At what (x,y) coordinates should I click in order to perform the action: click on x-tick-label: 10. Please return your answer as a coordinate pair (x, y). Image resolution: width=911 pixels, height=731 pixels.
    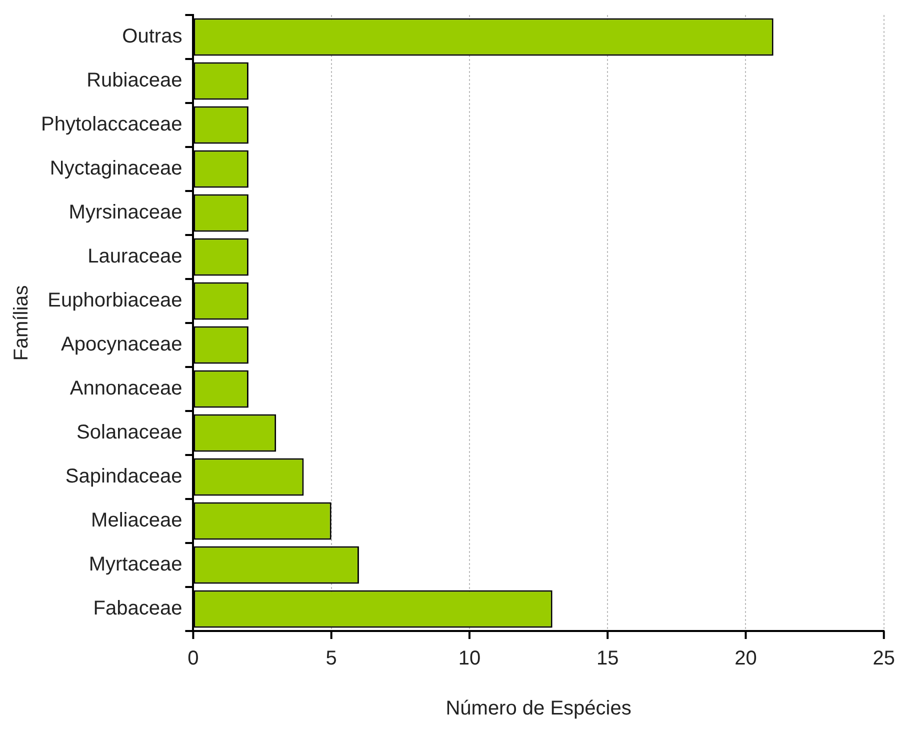
    Looking at the image, I should click on (469, 659).